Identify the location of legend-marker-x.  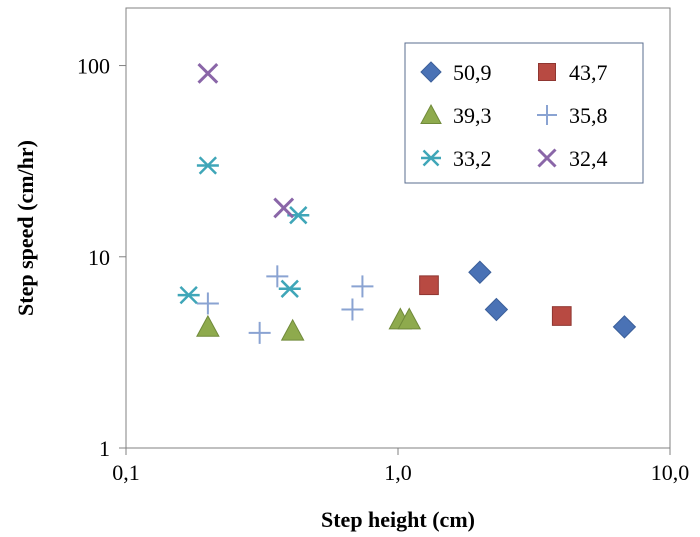
(547, 158).